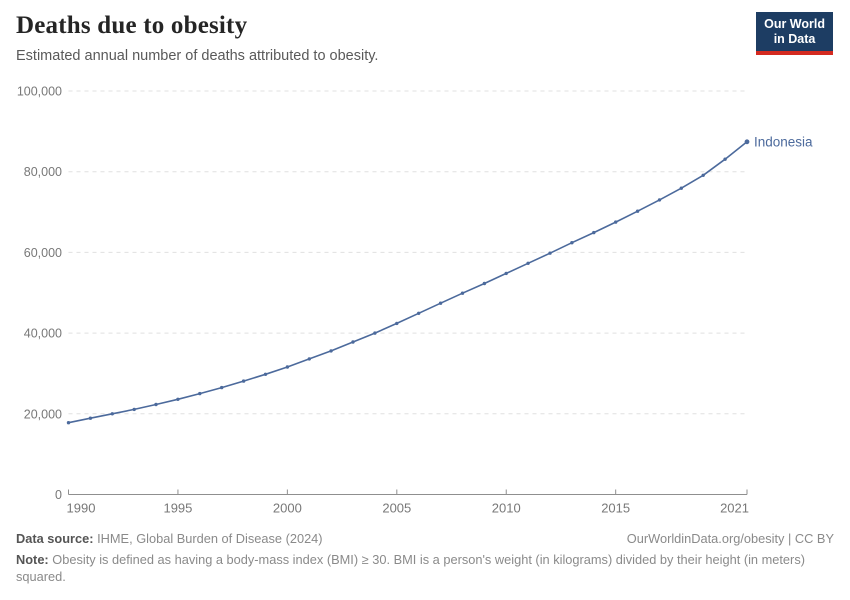 This screenshot has width=850, height=600. What do you see at coordinates (550, 253) in the screenshot?
I see `data-point-2012` at bounding box center [550, 253].